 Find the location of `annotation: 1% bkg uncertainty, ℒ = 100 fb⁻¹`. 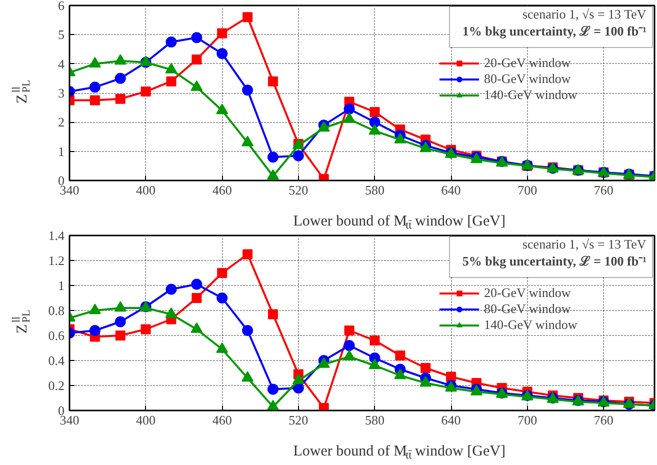

annotation: 1% bkg uncertainty, ℒ = 100 fb⁻¹ is located at coordinates (554, 31).